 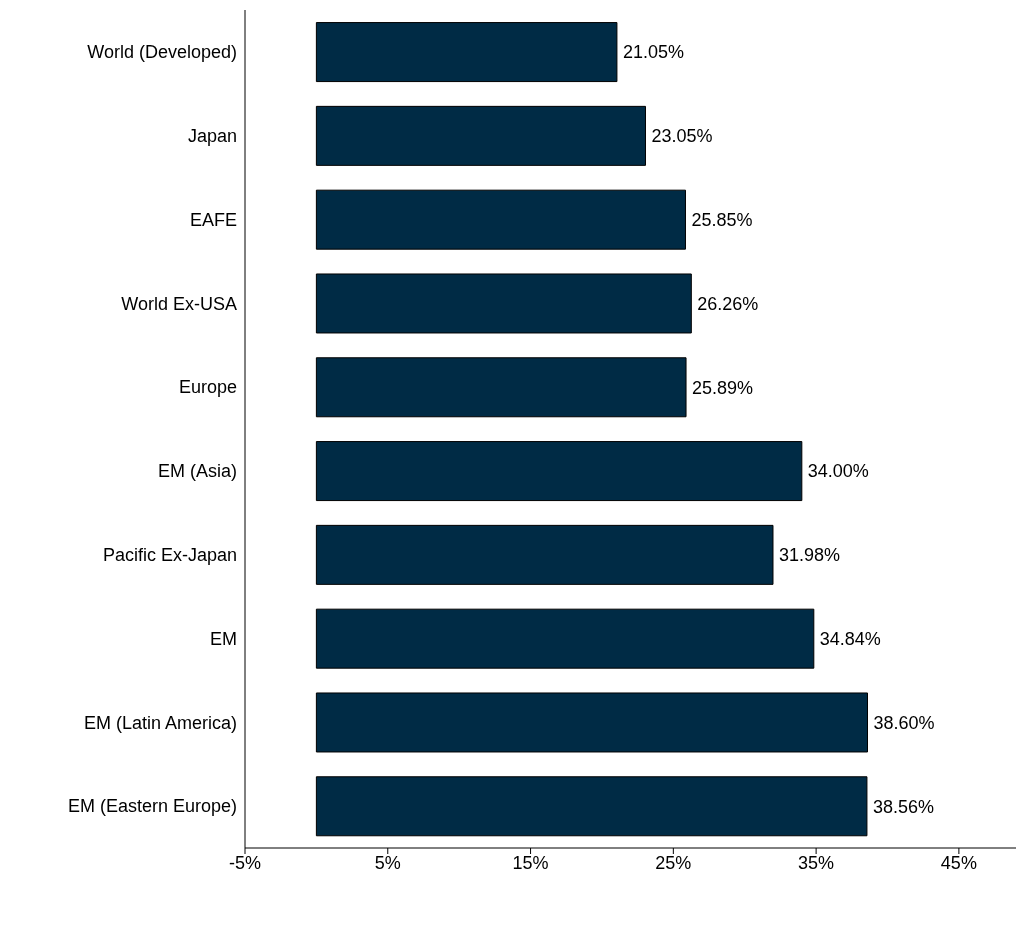 What do you see at coordinates (207, 387) in the screenshot?
I see `y-tick-label: Europe` at bounding box center [207, 387].